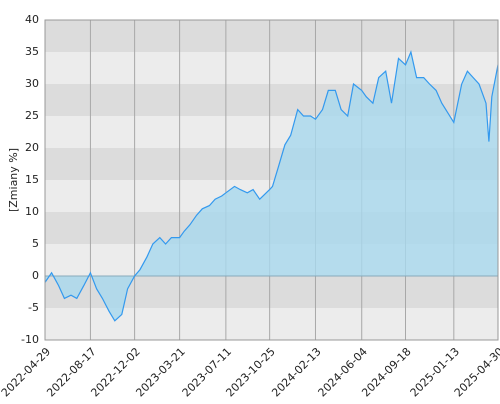  I want to click on y-tick-label: 20, so click(32, 147).